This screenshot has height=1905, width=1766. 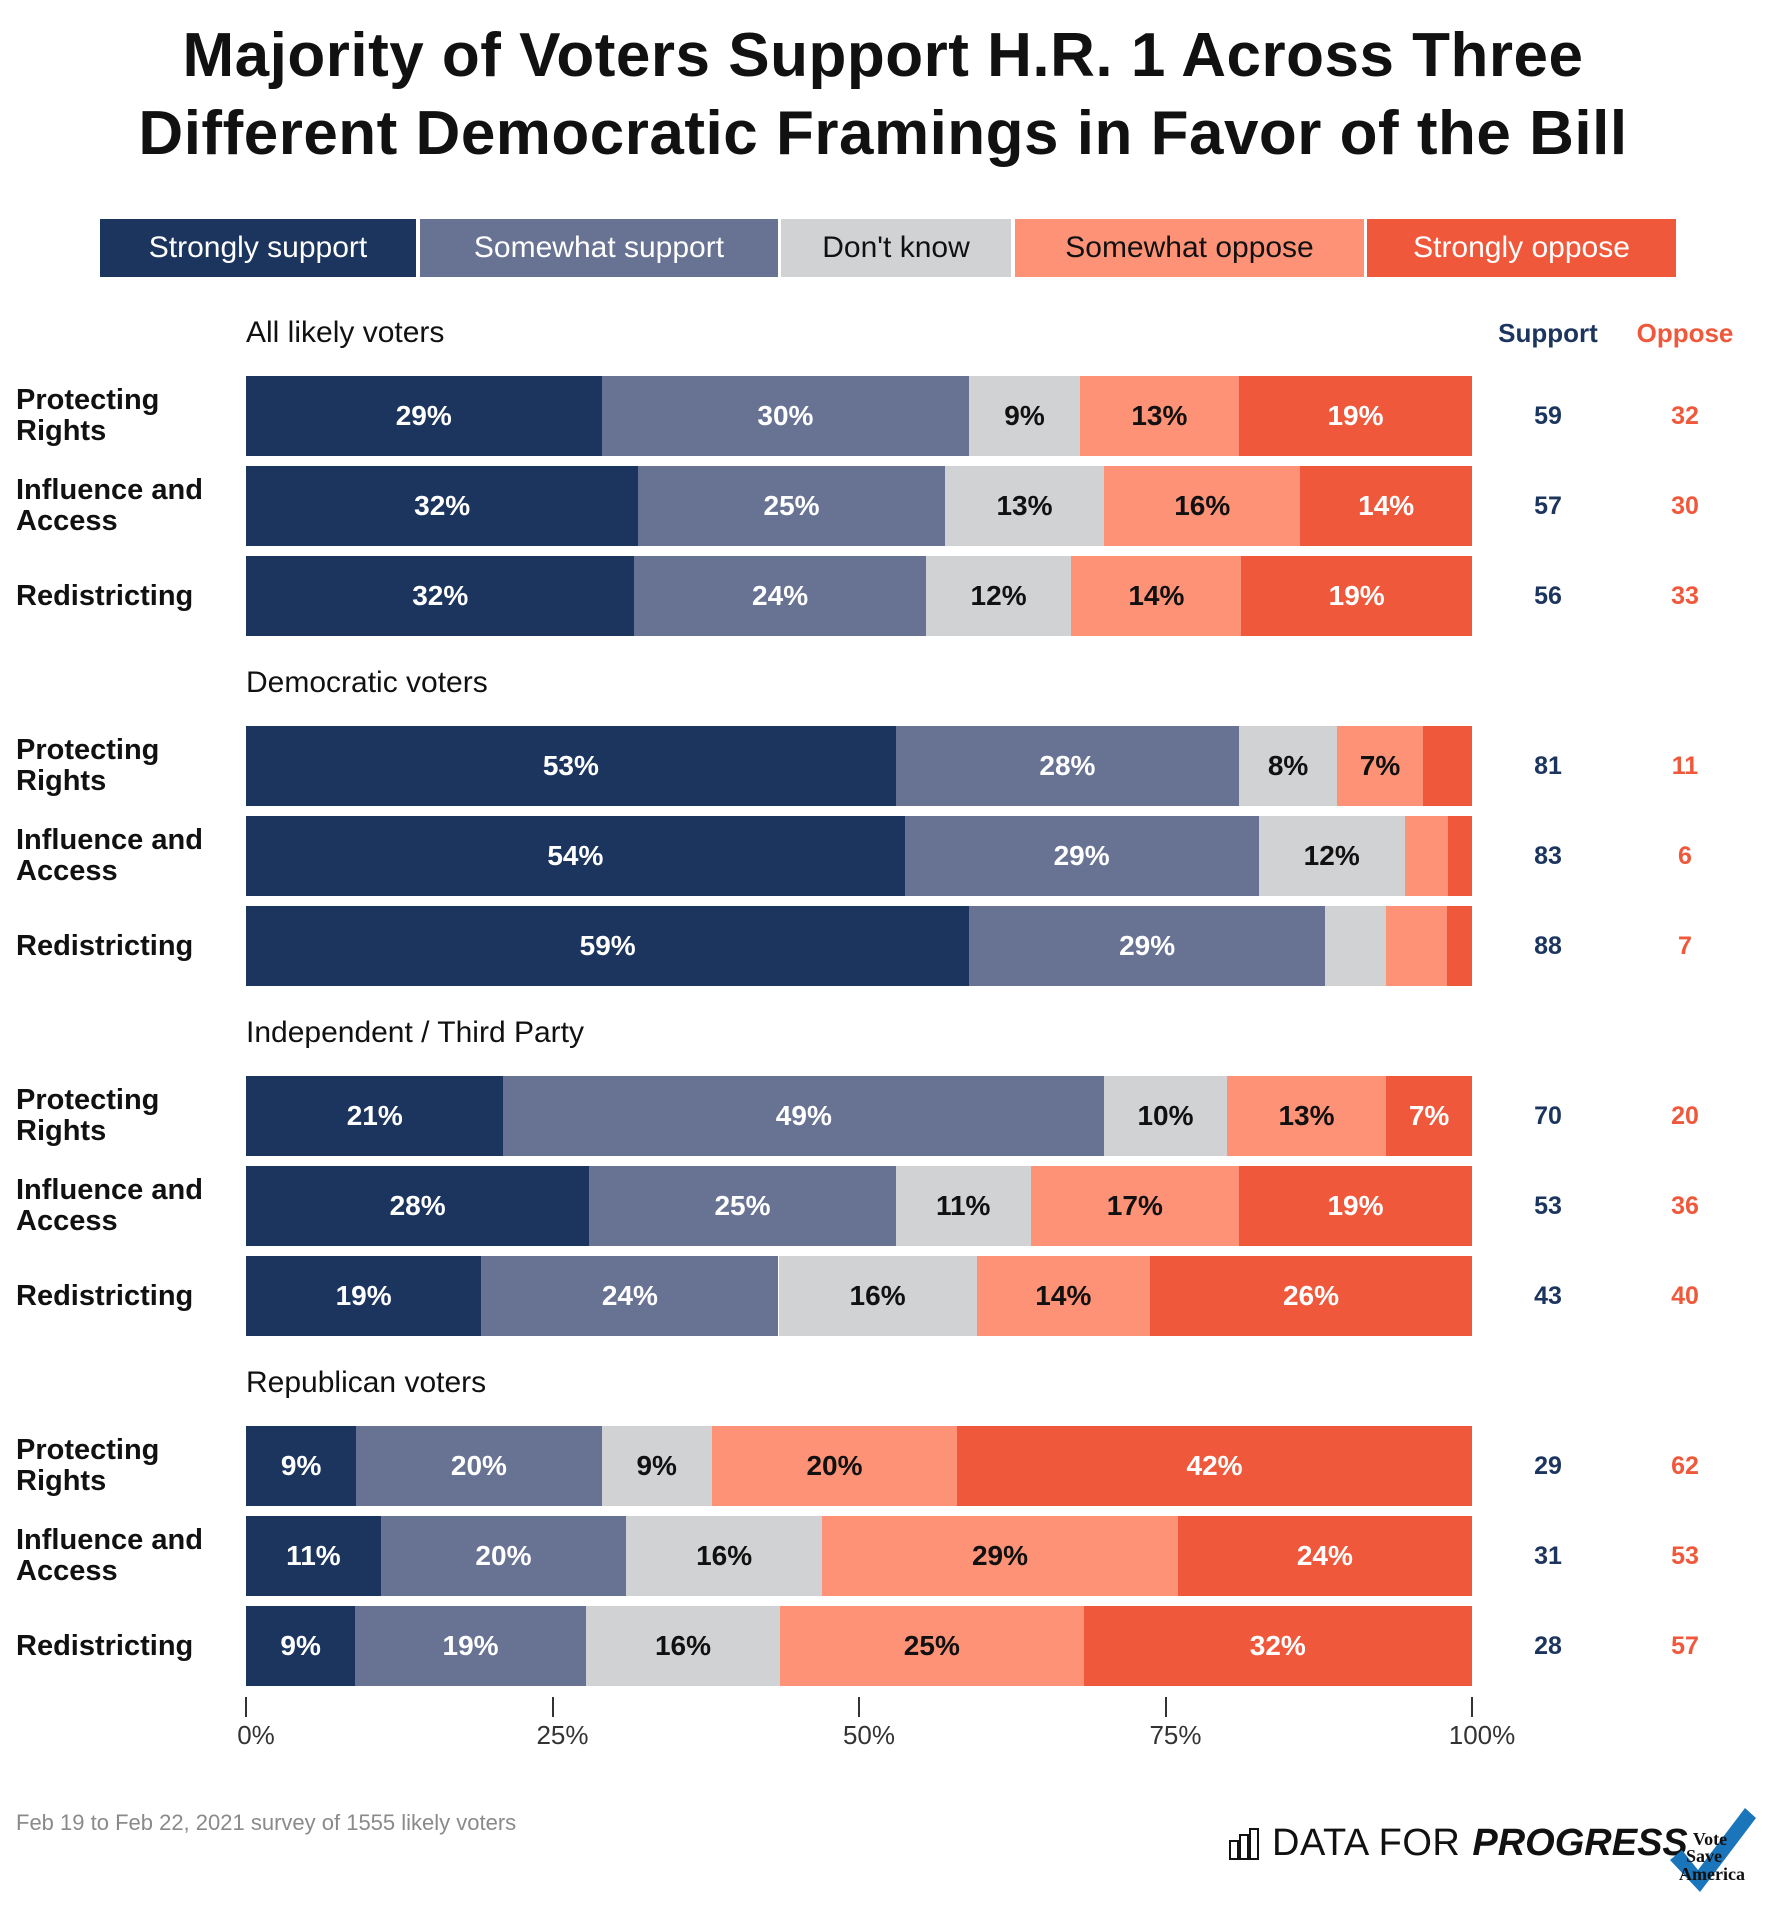 What do you see at coordinates (1355, 946) in the screenshot?
I see `bar-segment-dont-know` at bounding box center [1355, 946].